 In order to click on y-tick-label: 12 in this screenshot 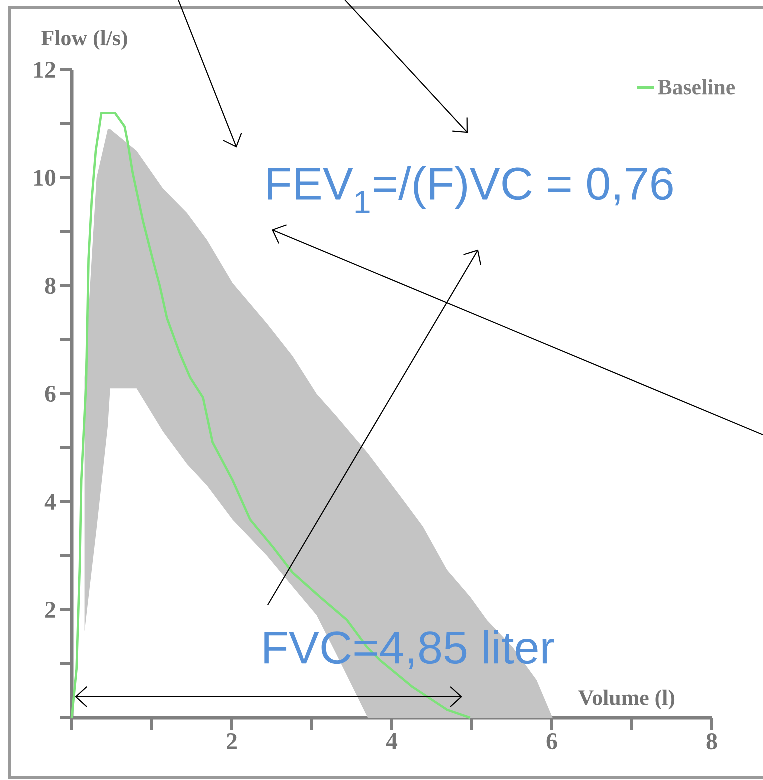, I will do `click(45, 70)`.